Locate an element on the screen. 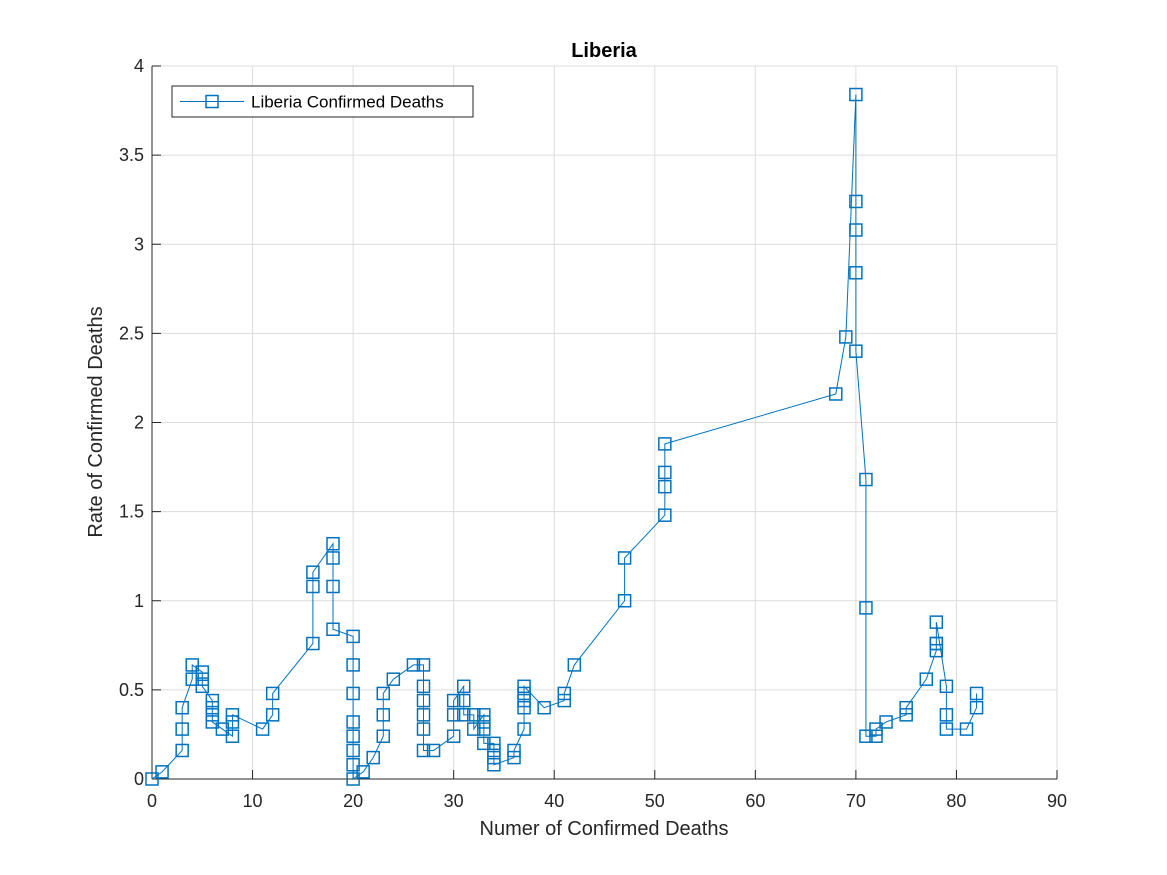  x-tick-label: 40 is located at coordinates (554, 801).